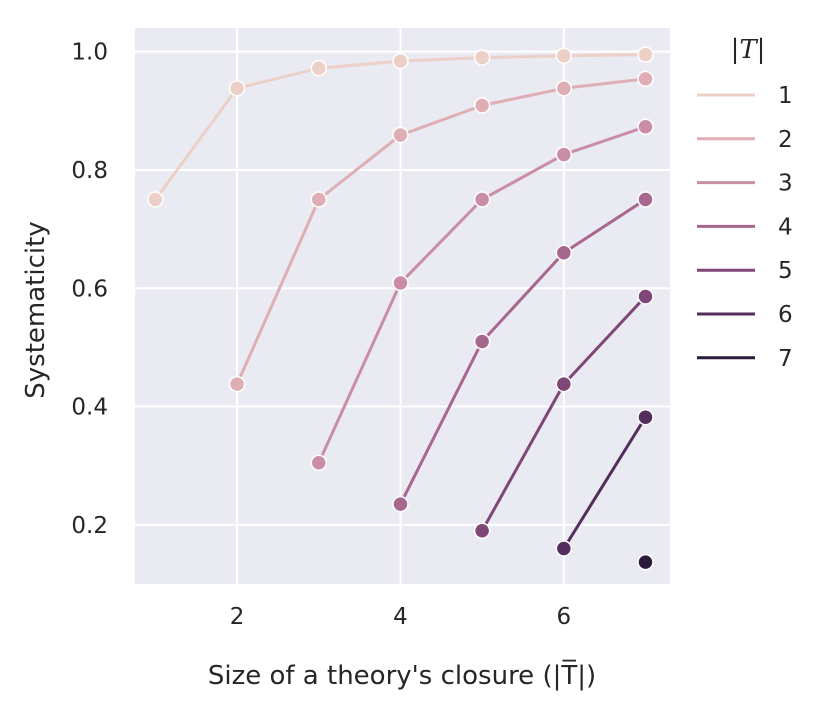 The image size is (828, 714). Describe the element at coordinates (785, 227) in the screenshot. I see `legend-label-4: 4` at that location.